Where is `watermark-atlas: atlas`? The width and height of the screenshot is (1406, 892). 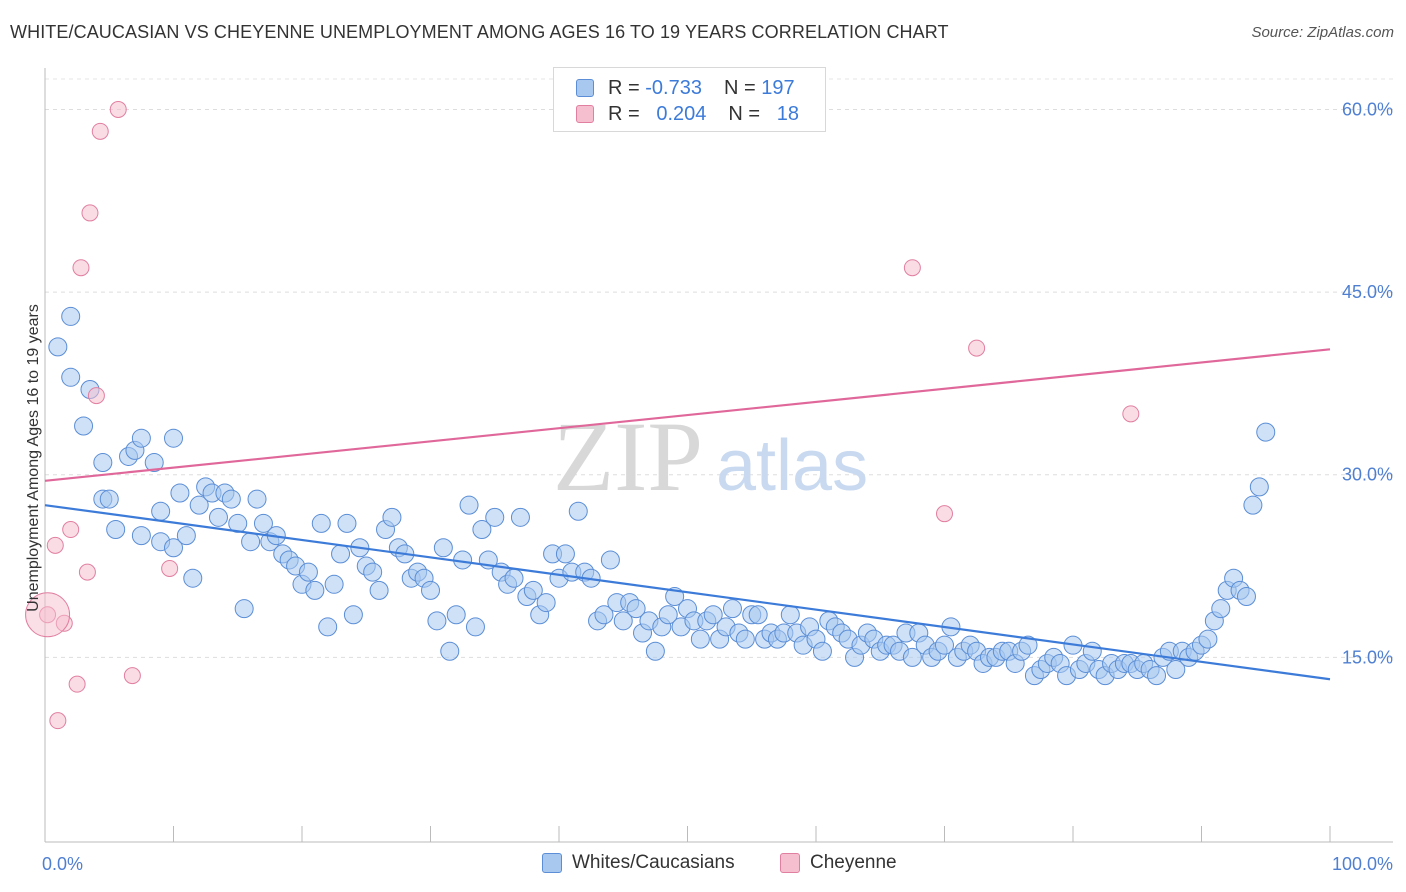
watermark-atlas: atlas is located at coordinates (792, 466).